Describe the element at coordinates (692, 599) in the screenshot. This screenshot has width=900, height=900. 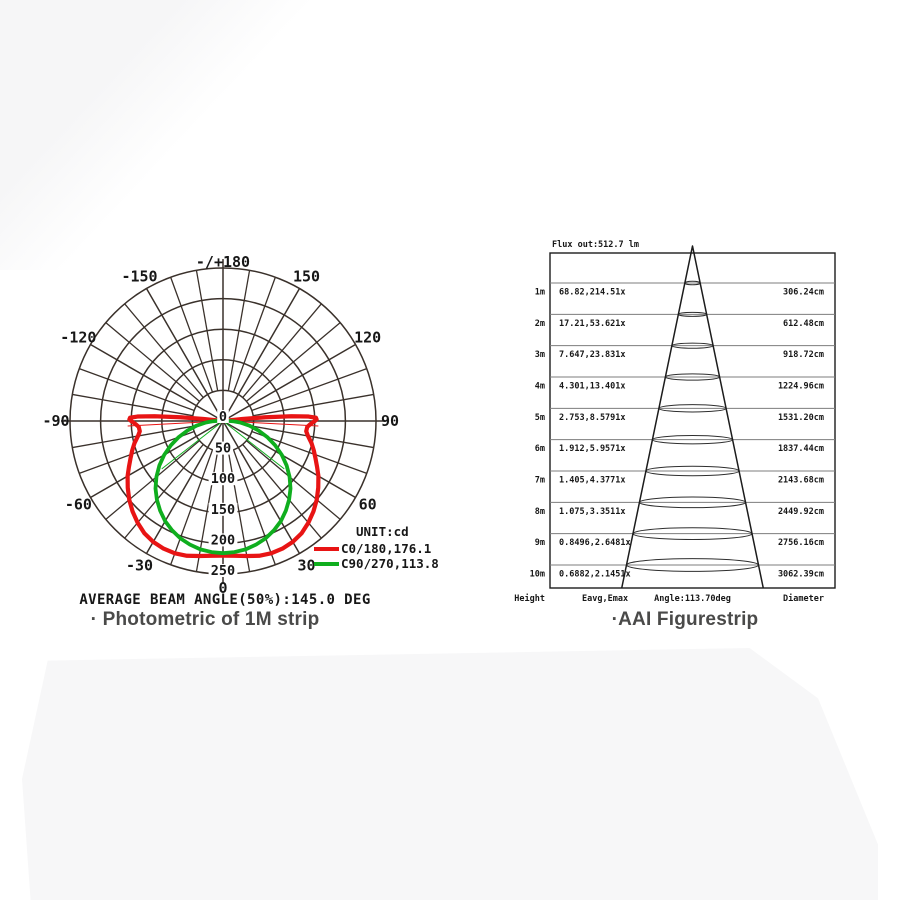
I see `footer-beam-angle-label: Angle:113.70deg` at that location.